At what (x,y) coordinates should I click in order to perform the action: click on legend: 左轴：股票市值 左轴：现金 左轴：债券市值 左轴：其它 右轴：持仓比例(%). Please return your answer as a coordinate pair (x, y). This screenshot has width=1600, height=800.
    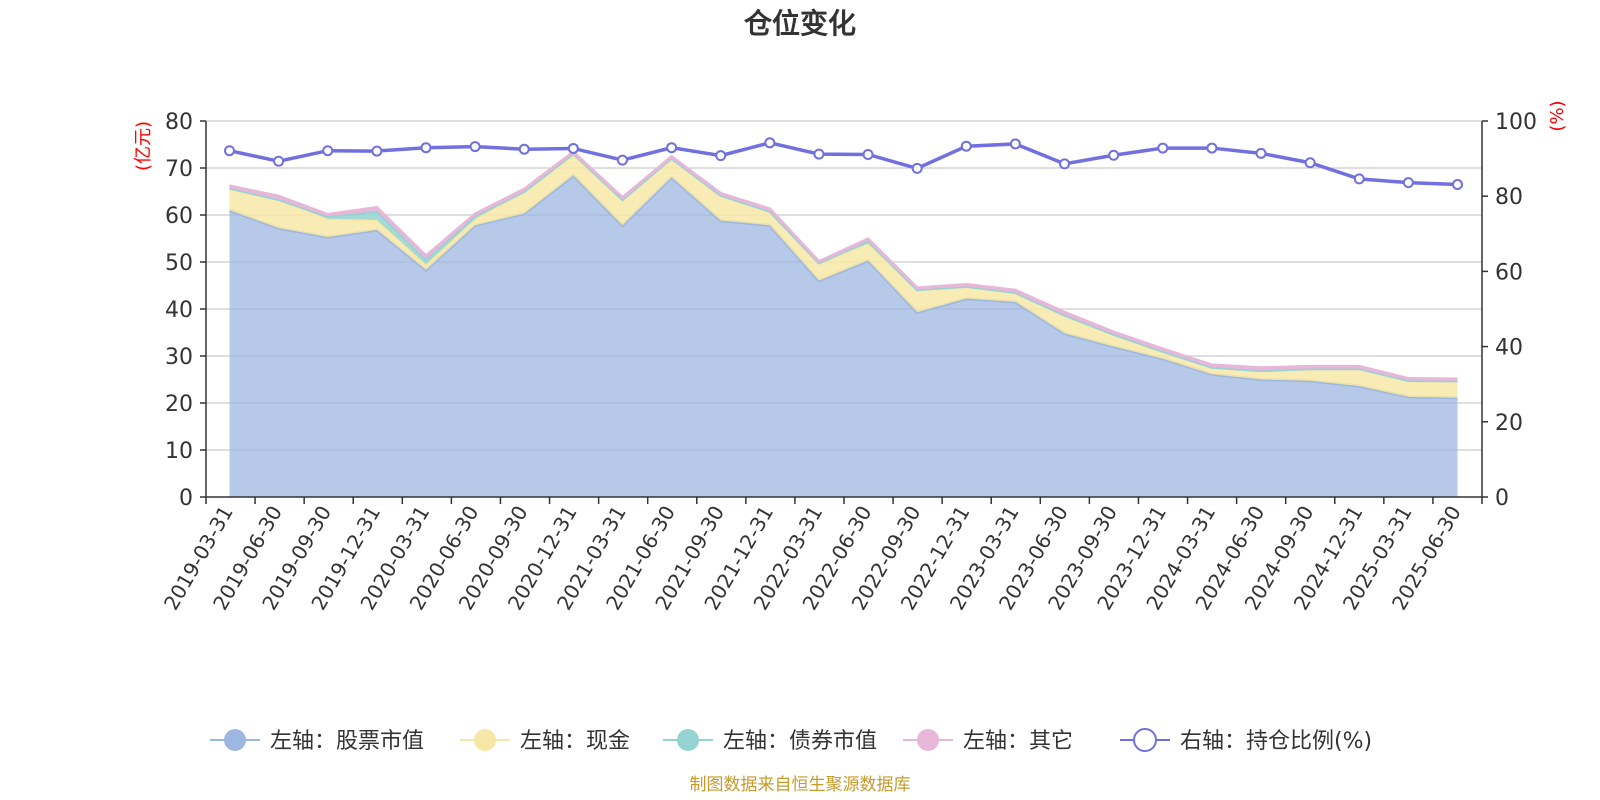
    Looking at the image, I should click on (791, 741).